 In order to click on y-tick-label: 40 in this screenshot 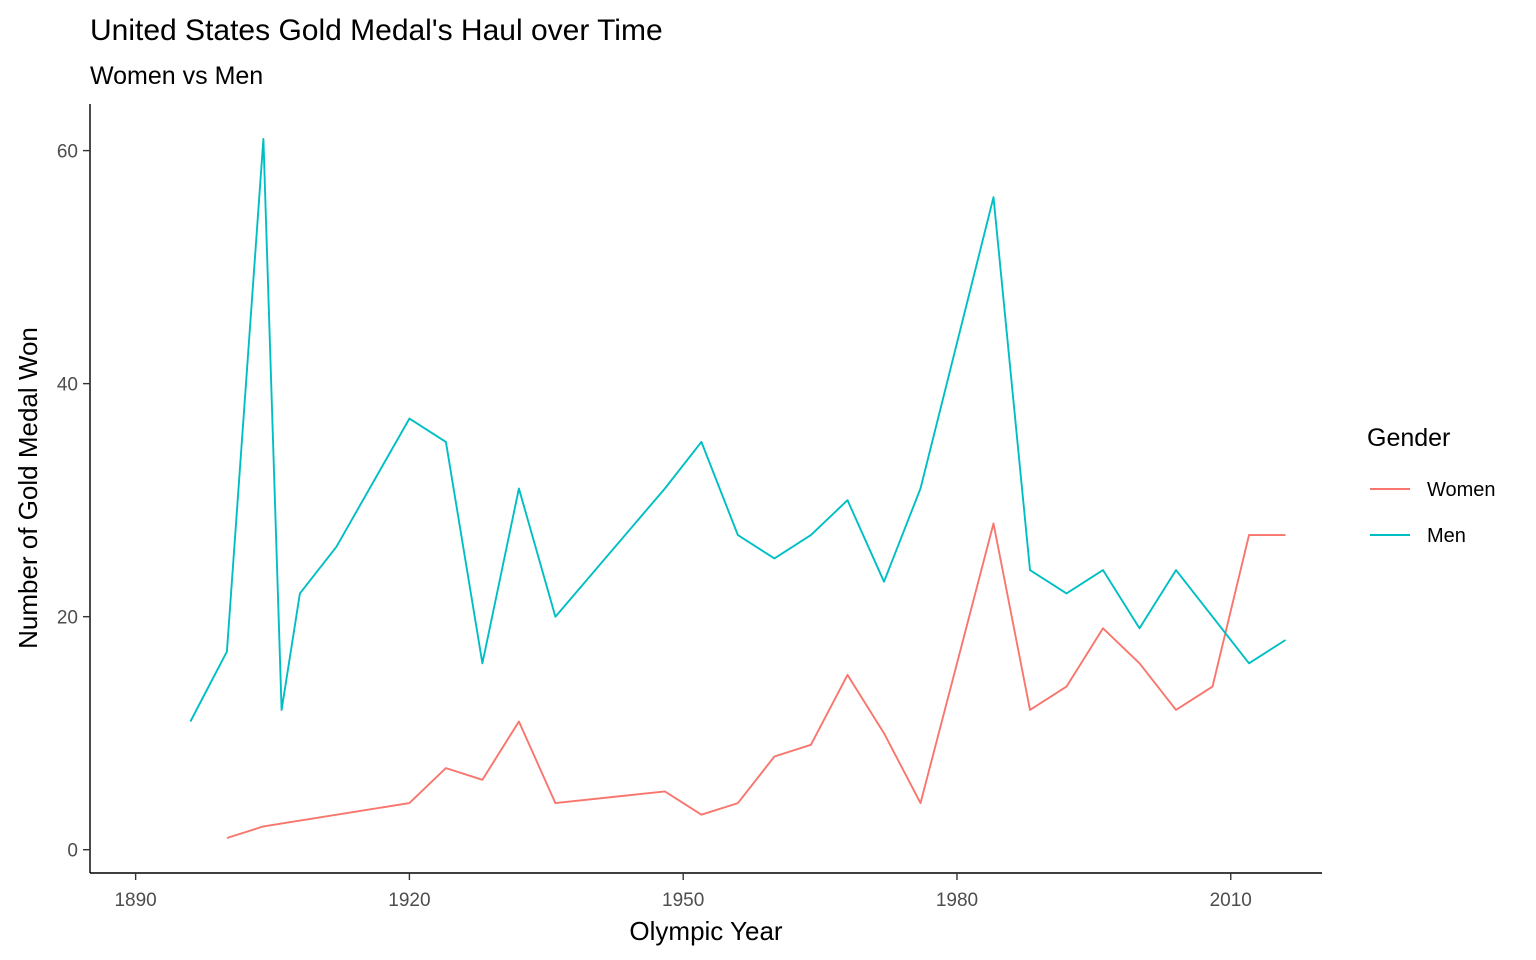, I will do `click(67, 385)`.